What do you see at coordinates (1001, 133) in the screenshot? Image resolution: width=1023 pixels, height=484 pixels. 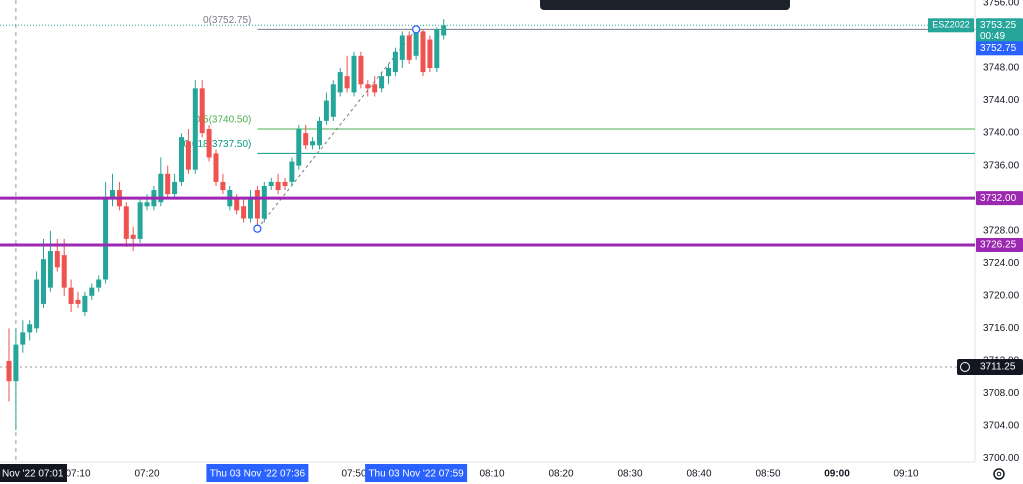 I see `y-tick-label: 3740.00` at bounding box center [1001, 133].